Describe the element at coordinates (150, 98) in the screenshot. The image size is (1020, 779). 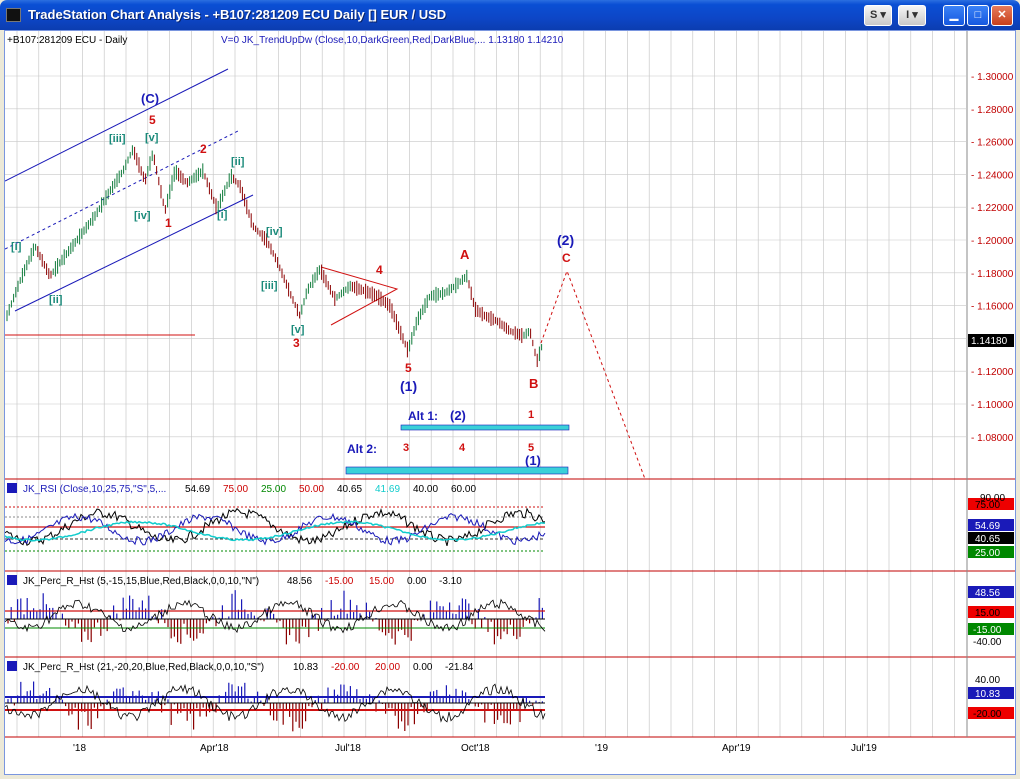
I see `wave-label: (C)` at that location.